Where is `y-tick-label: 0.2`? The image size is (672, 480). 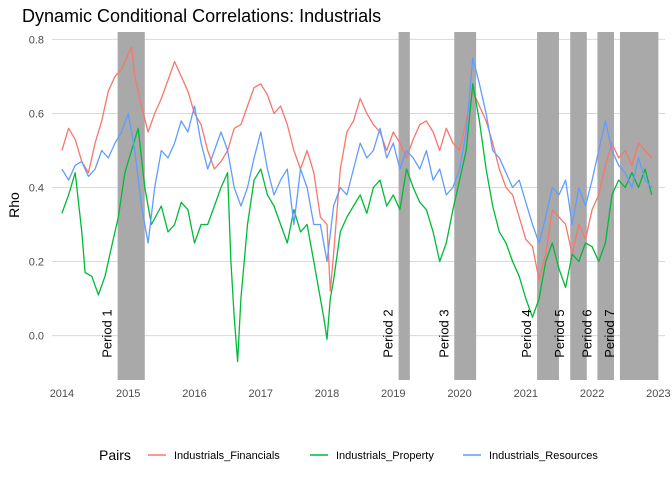
y-tick-label: 0.2 is located at coordinates (36, 263).